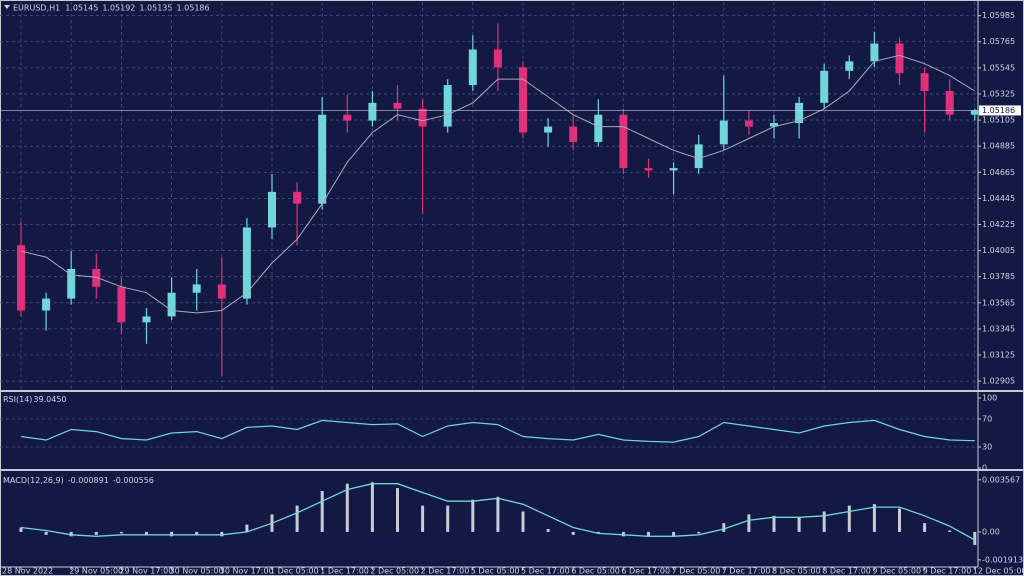 The image size is (1024, 576). Describe the element at coordinates (645, 571) in the screenshot. I see `x-tick-label: 6 Dec 17:00` at that location.